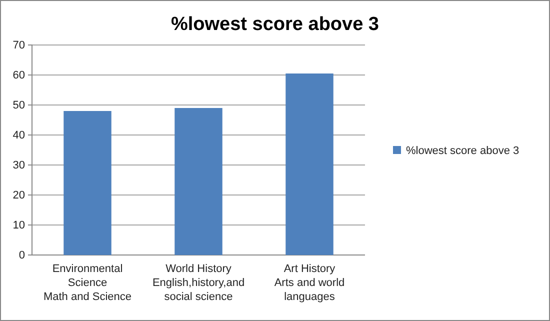 This screenshot has height=321, width=550. I want to click on y-tick-label: 50, so click(18, 106).